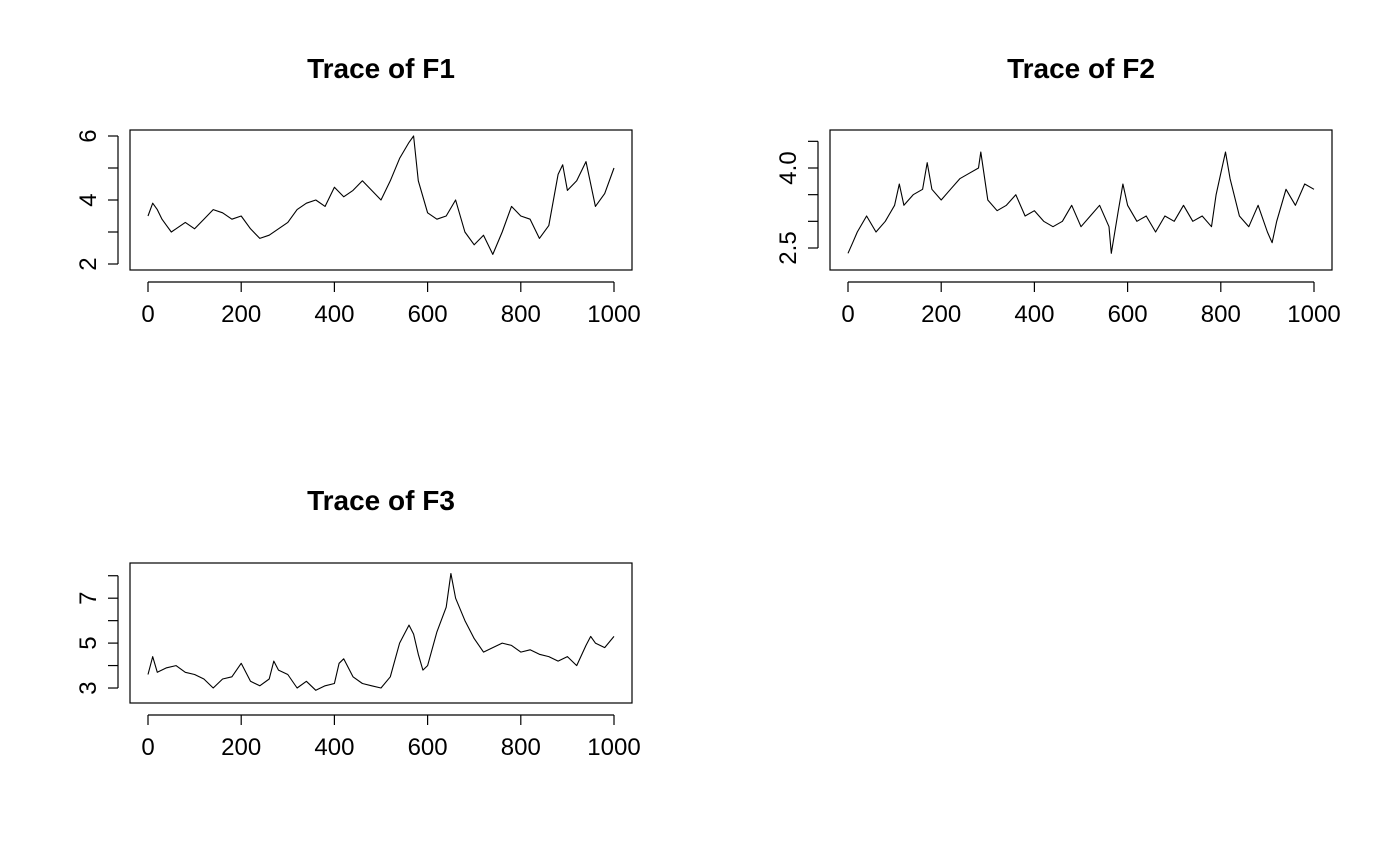 Image resolution: width=1400 pixels, height=866 pixels. I want to click on y-tick-label: 6, so click(88, 135).